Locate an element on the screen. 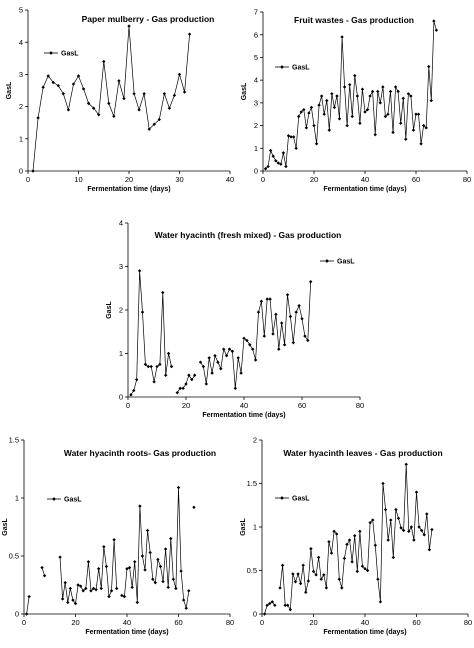 Image resolution: width=474 pixels, height=648 pixels. x-tick-label: 0 is located at coordinates (24, 622).